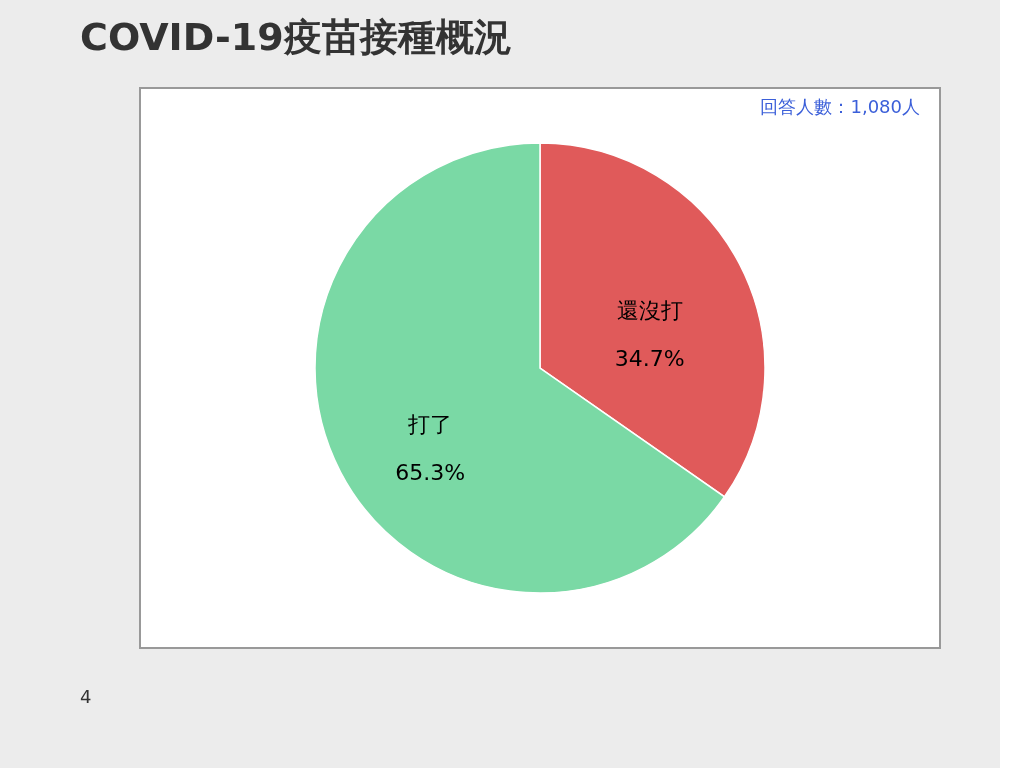  I want to click on data-label: 34.7%, so click(649, 358).